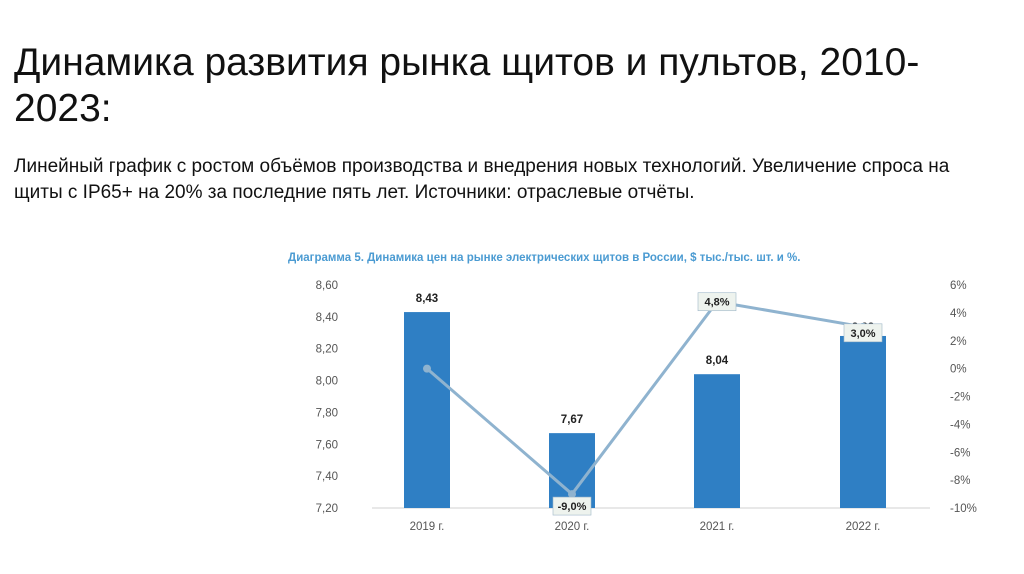 The width and height of the screenshot is (1024, 574). What do you see at coordinates (327, 413) in the screenshot?
I see `left-tick-label: 7,80` at bounding box center [327, 413].